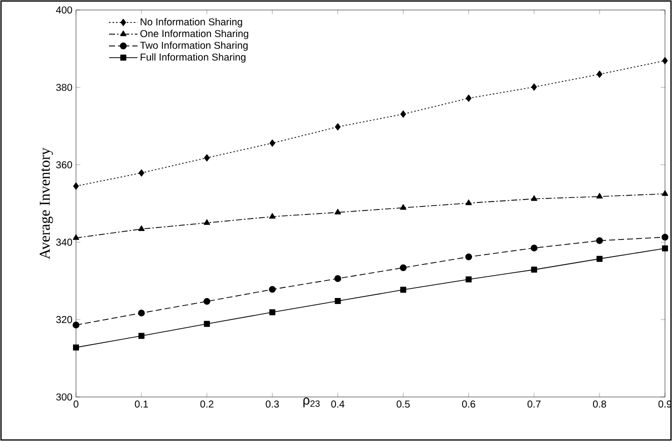 The image size is (672, 441). I want to click on x-tick-label: 0.4, so click(337, 404).